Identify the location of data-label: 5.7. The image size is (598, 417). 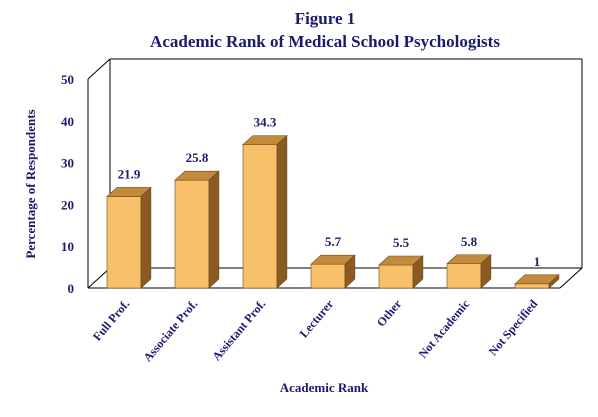
(333, 241).